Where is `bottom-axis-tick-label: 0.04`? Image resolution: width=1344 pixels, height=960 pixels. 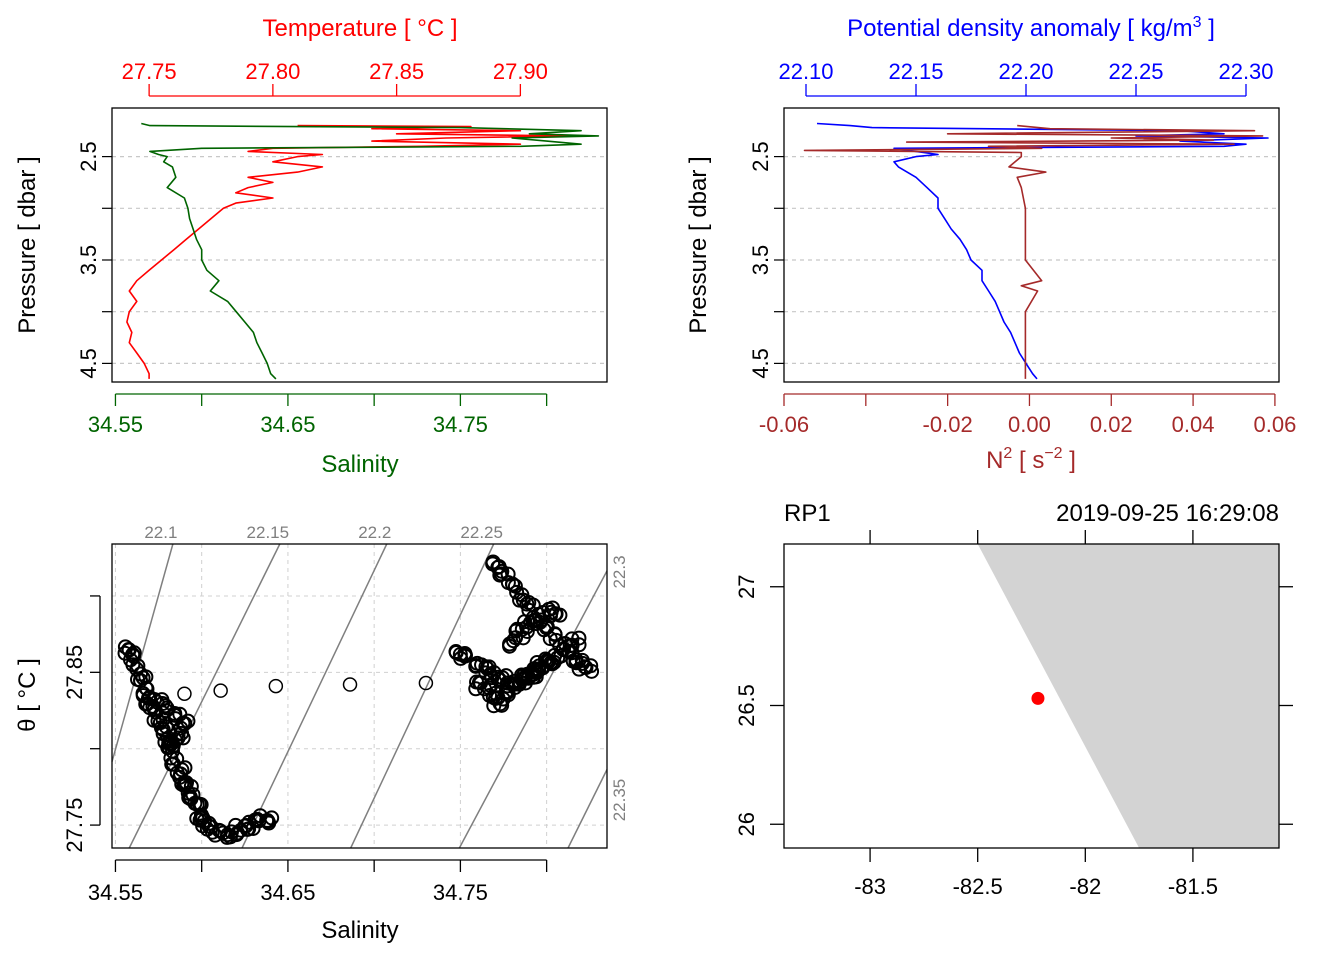
bottom-axis-tick-label: 0.04 is located at coordinates (1193, 424).